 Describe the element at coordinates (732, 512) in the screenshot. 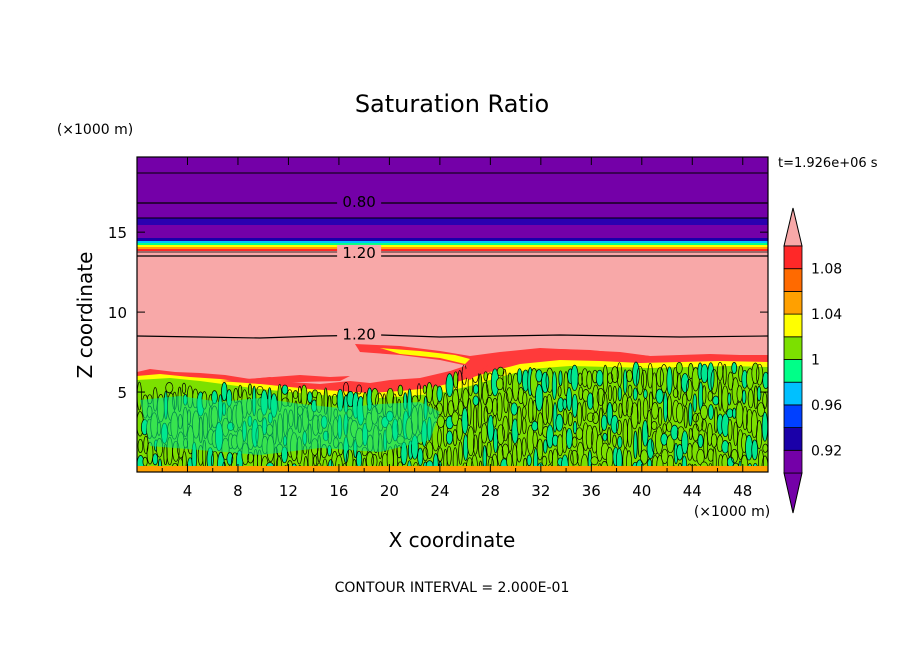

I see `x-units-label: (×1000 m)` at that location.